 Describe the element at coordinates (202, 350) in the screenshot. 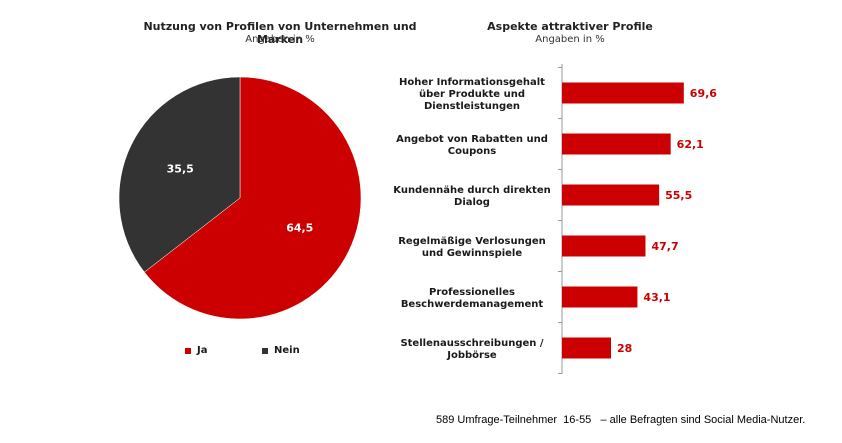

I see `legend-label-ja: Ja` at that location.